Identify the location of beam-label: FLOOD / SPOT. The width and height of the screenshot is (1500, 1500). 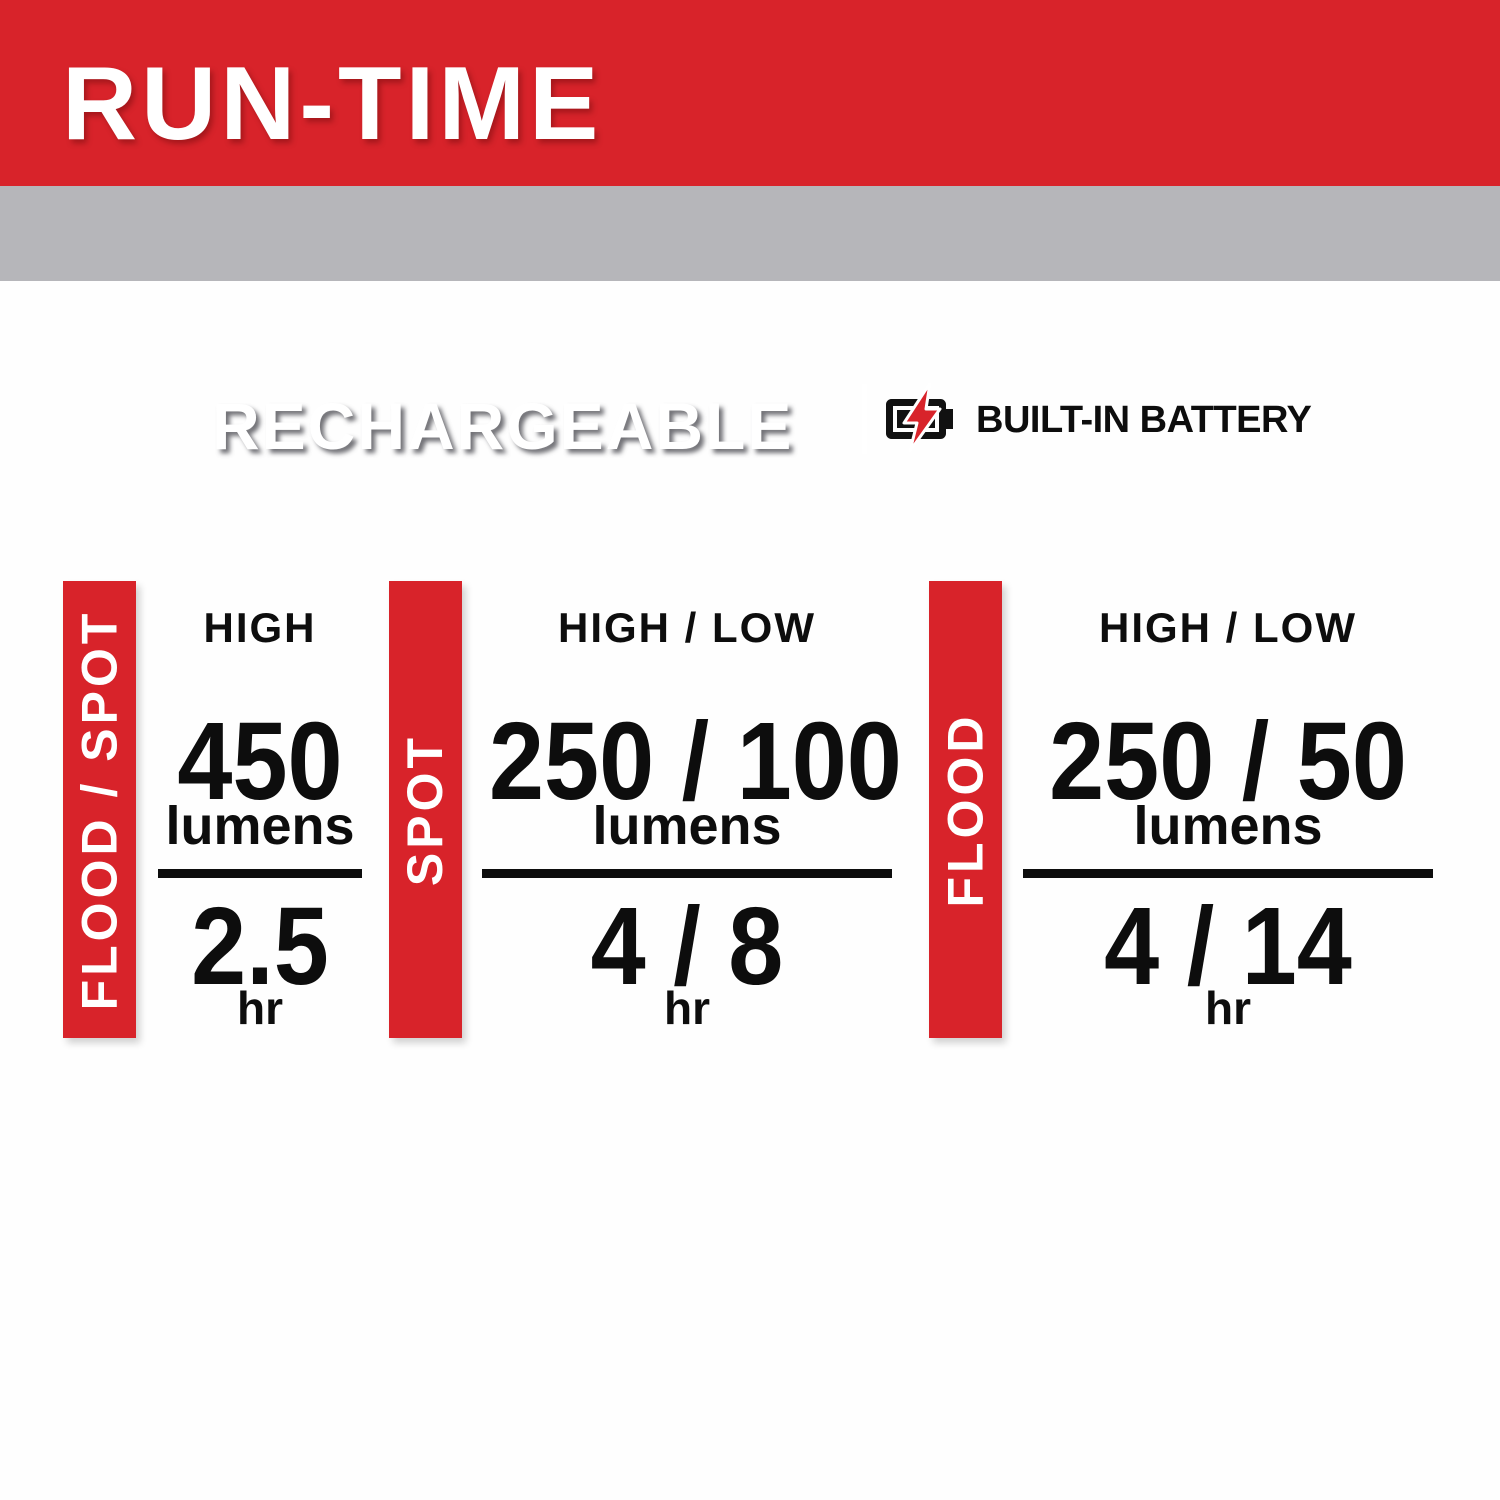
(99, 809).